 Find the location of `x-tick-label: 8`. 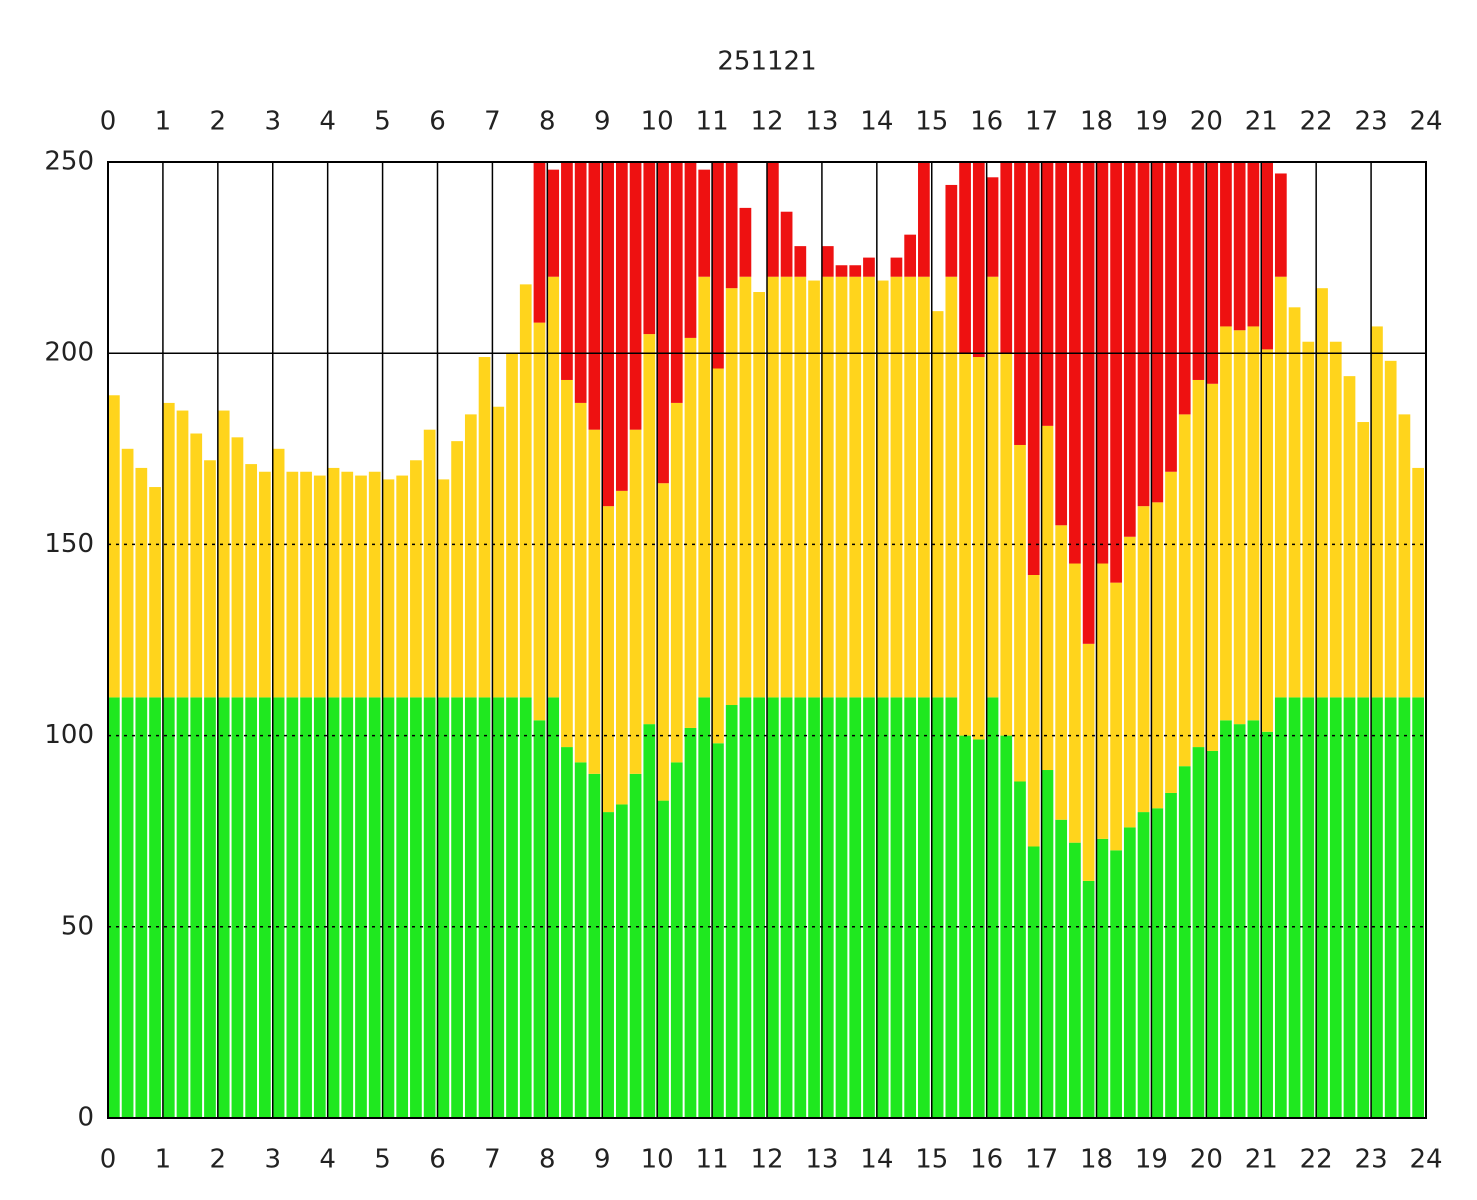

x-tick-label: 8 is located at coordinates (547, 1160).